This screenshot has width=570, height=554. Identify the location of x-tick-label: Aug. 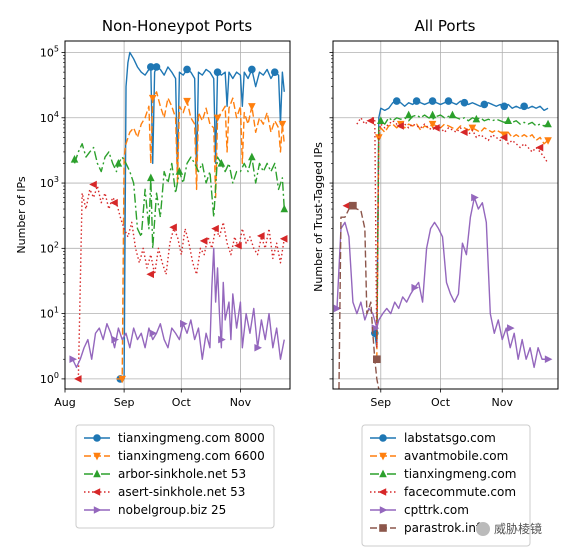
(64, 402).